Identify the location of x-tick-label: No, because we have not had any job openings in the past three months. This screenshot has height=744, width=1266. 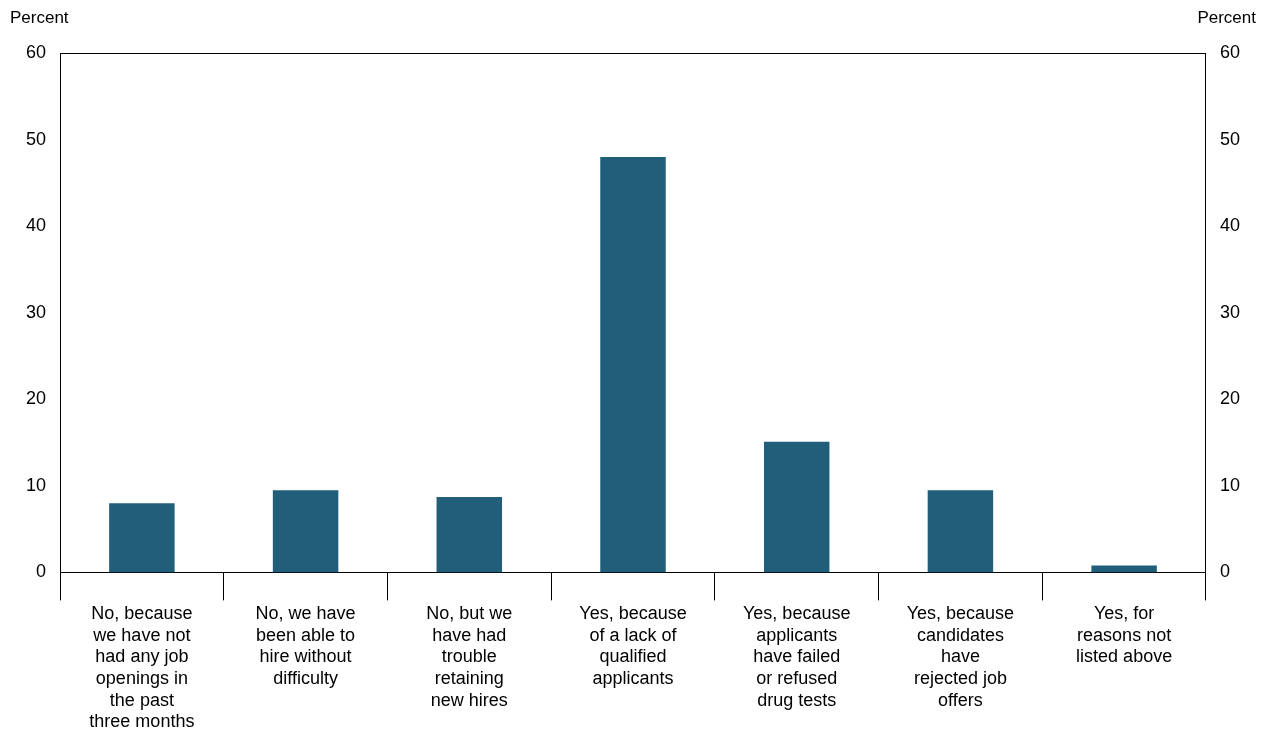
(142, 667).